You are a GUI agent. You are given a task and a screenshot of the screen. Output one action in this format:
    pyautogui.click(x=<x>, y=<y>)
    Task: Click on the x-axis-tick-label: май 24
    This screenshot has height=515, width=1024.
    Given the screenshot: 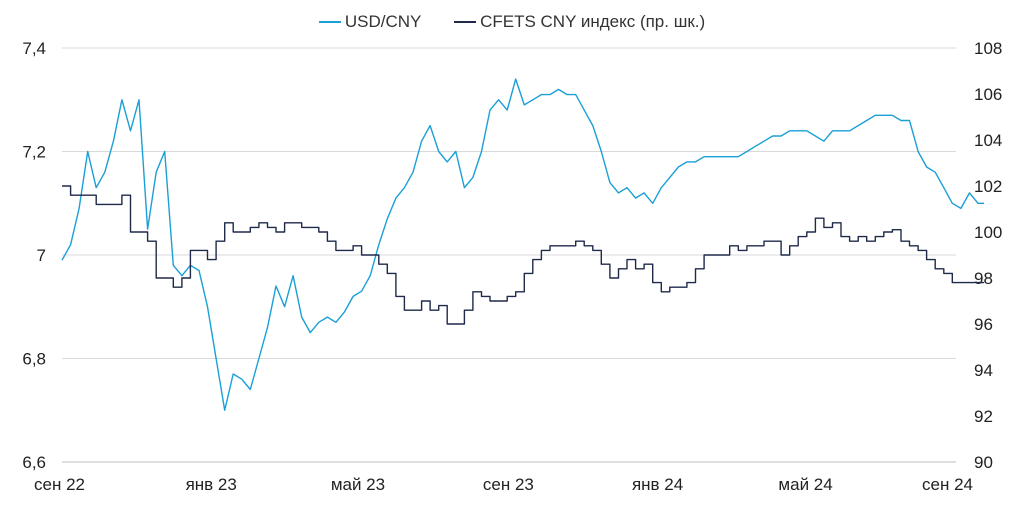 What is the action you would take?
    pyautogui.click(x=805, y=484)
    